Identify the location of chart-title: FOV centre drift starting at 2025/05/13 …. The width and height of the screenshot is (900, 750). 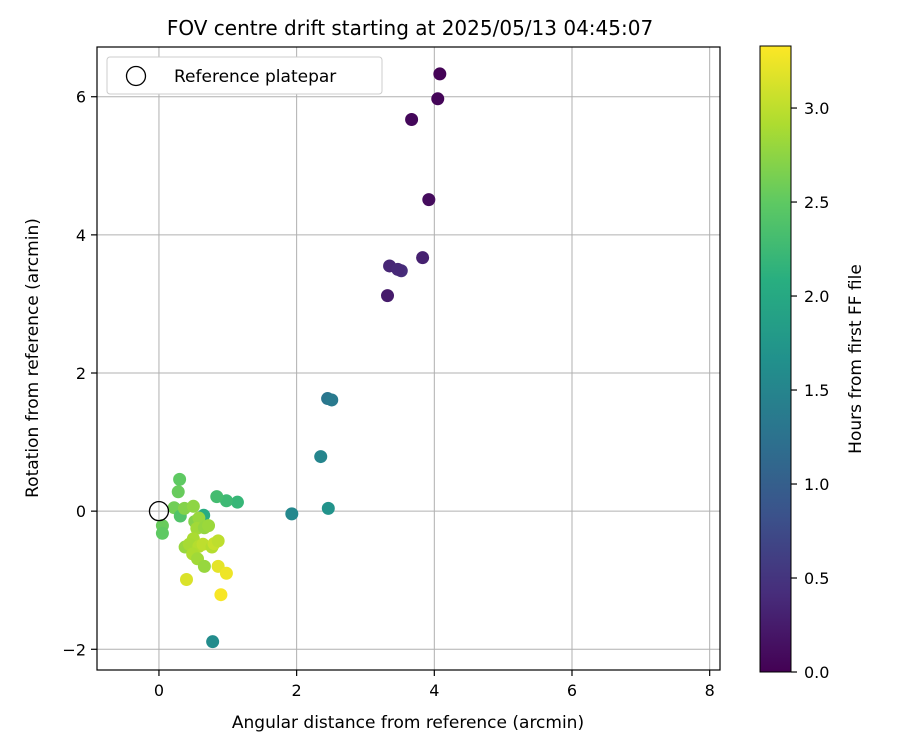
(410, 28).